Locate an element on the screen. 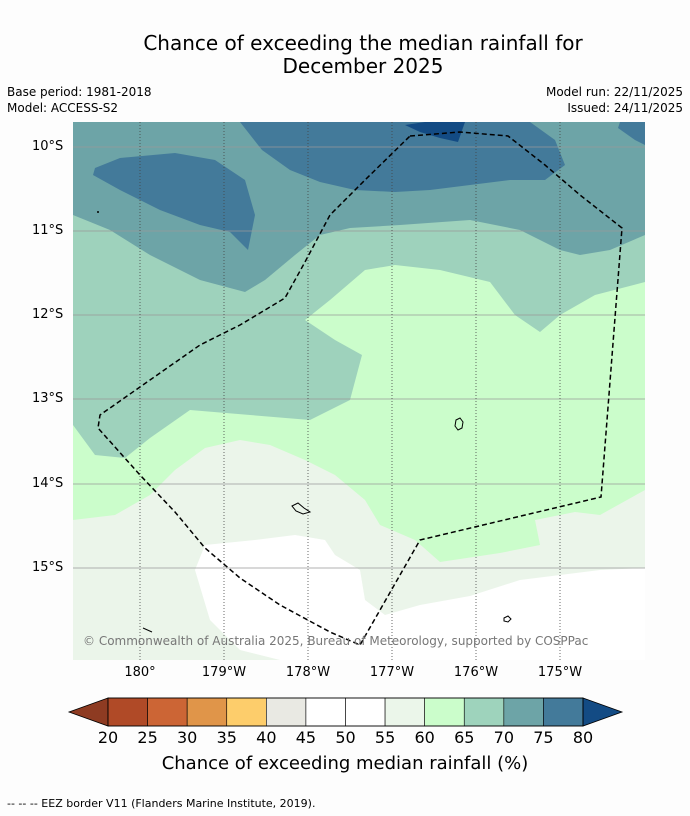  colorbar-tick-label: 20 is located at coordinates (108, 737).